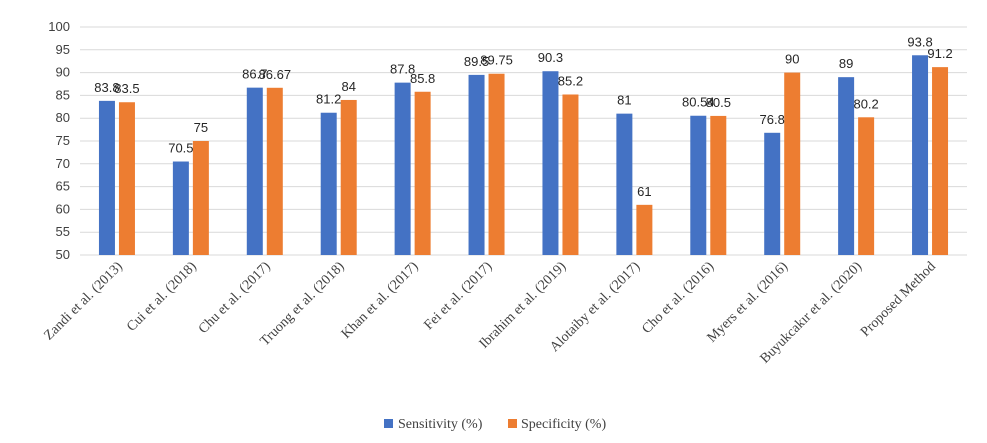 This screenshot has height=443, width=987. Describe the element at coordinates (459, 296) in the screenshot. I see `category-label: Fei et al. (2017)` at that location.